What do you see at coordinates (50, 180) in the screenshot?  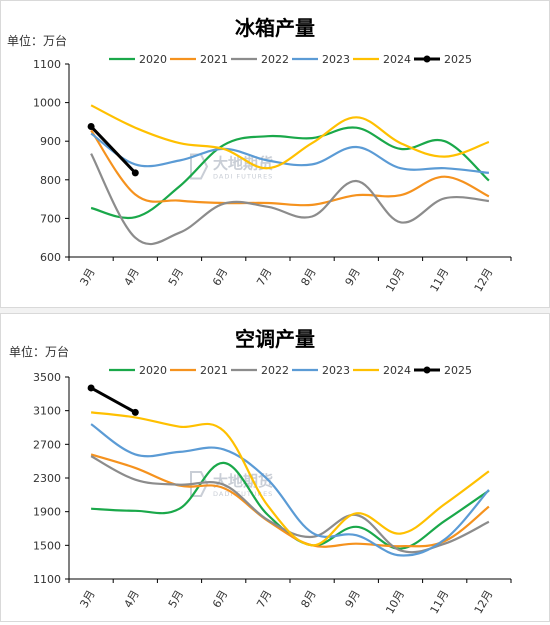 I see `y-tick-label: 800` at bounding box center [50, 180].